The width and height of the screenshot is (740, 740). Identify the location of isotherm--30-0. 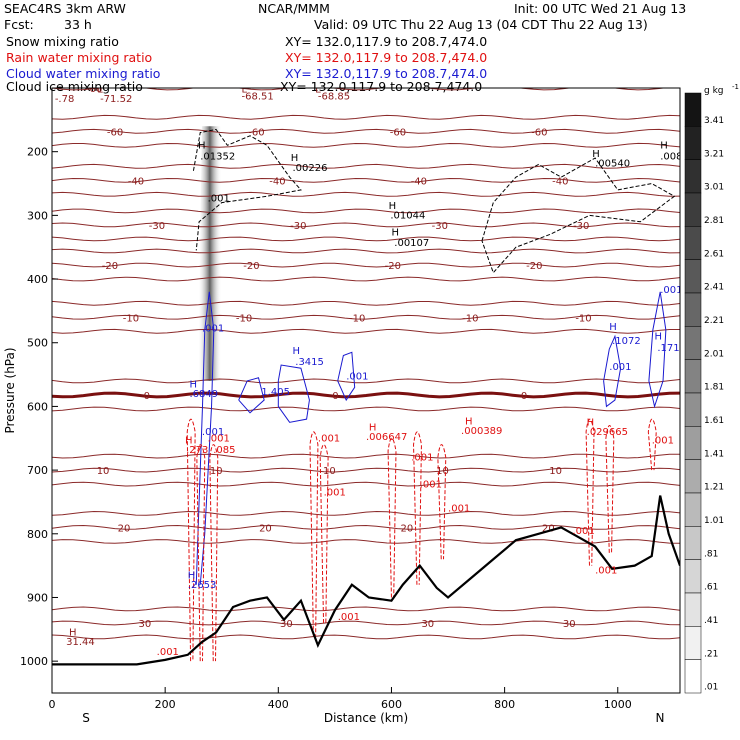
(366, 211).